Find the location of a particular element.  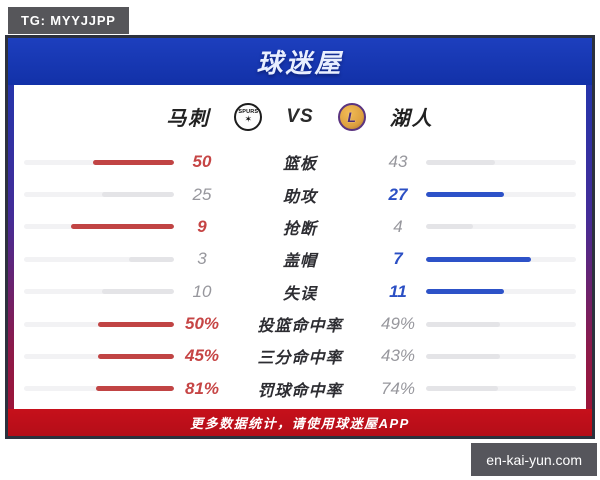

card-header: 球迷屋 is located at coordinates (300, 61).